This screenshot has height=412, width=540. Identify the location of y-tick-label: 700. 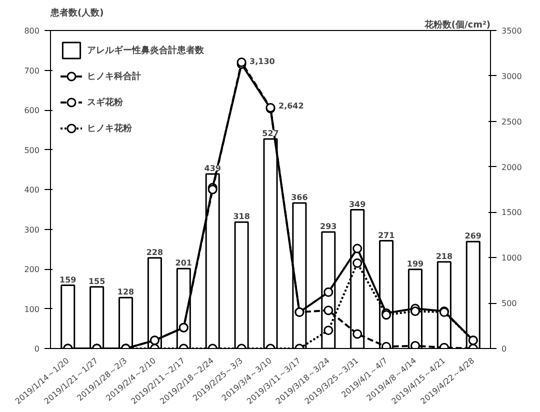
(32, 71).